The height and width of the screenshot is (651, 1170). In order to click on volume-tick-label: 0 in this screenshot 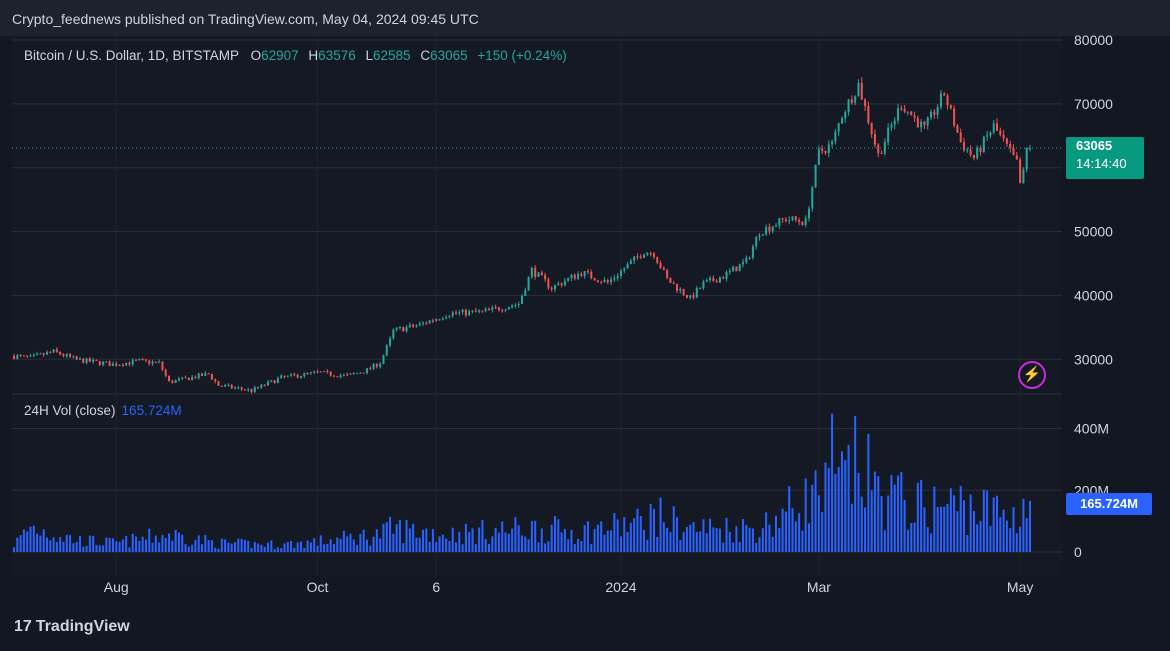, I will do `click(1078, 552)`.